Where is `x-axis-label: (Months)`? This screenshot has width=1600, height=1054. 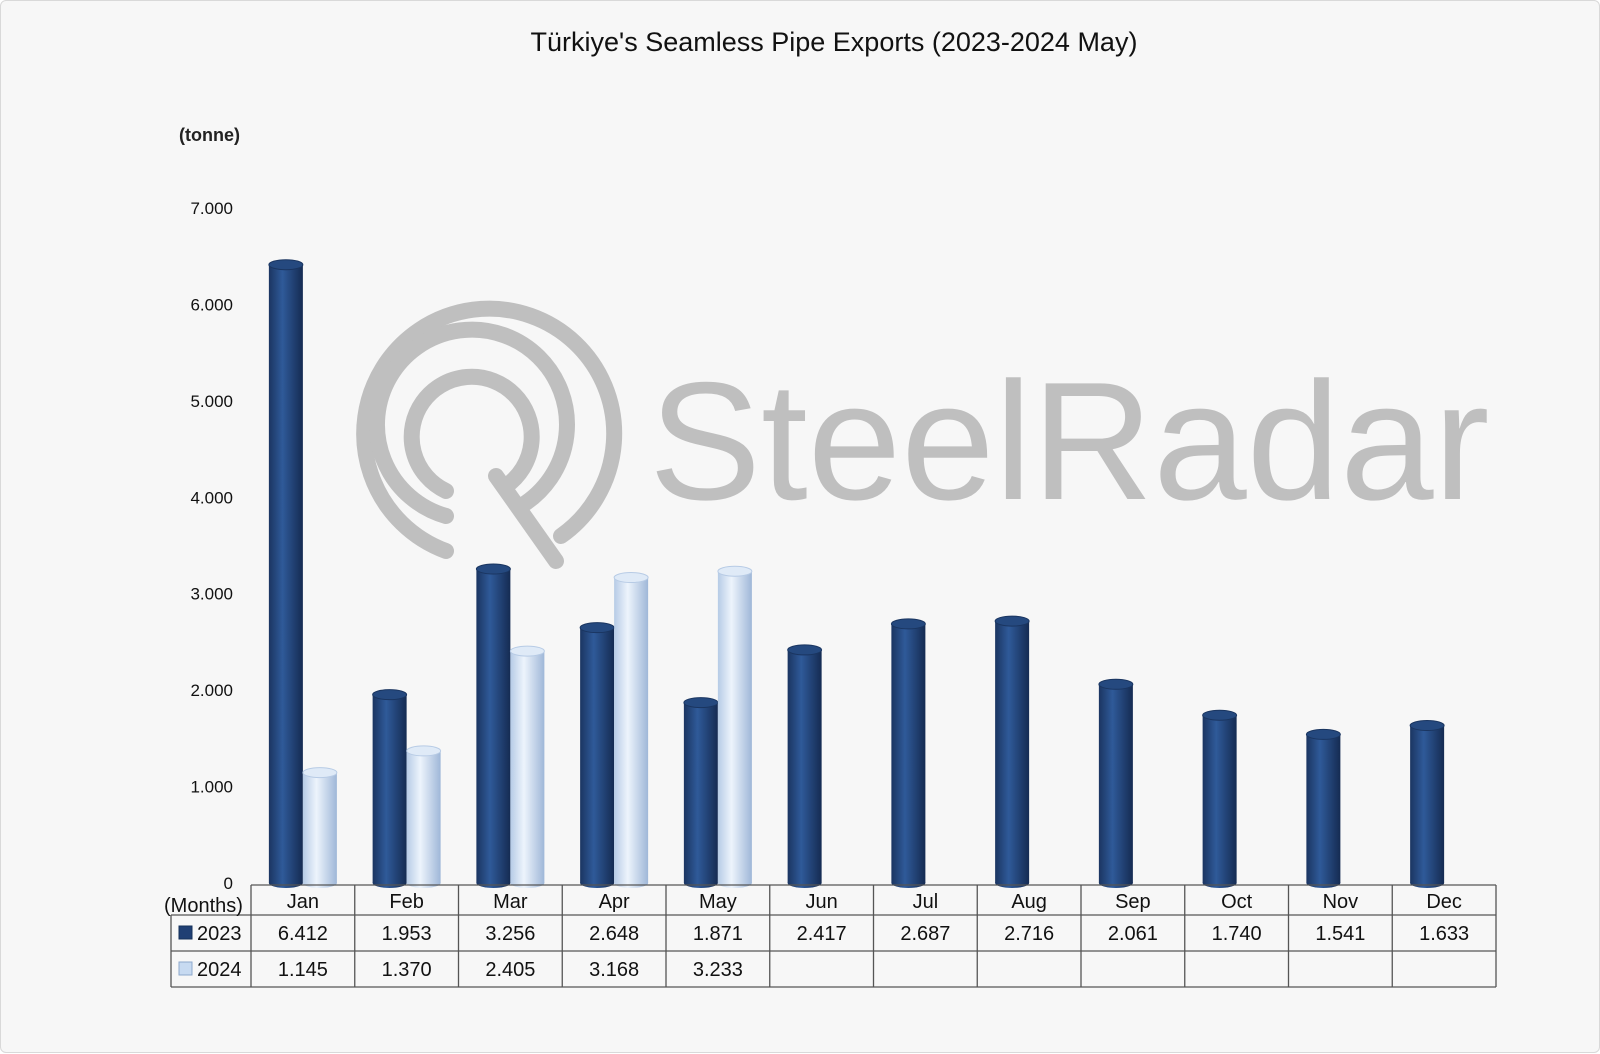
x-axis-label: (Months) is located at coordinates (203, 906).